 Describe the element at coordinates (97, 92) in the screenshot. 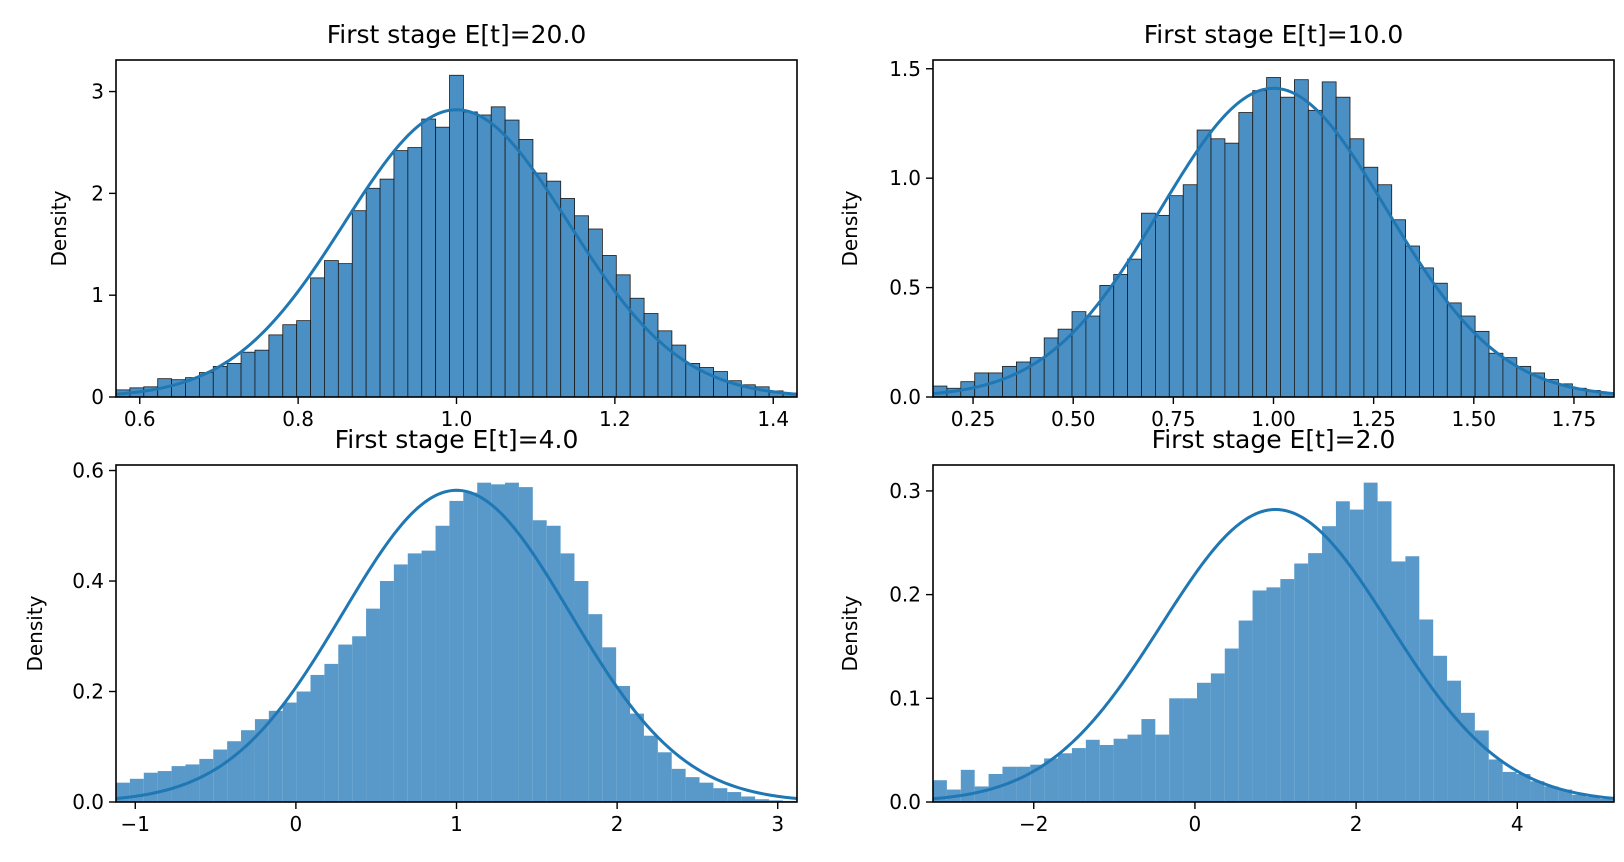

I see `y-tick-label: 3` at that location.